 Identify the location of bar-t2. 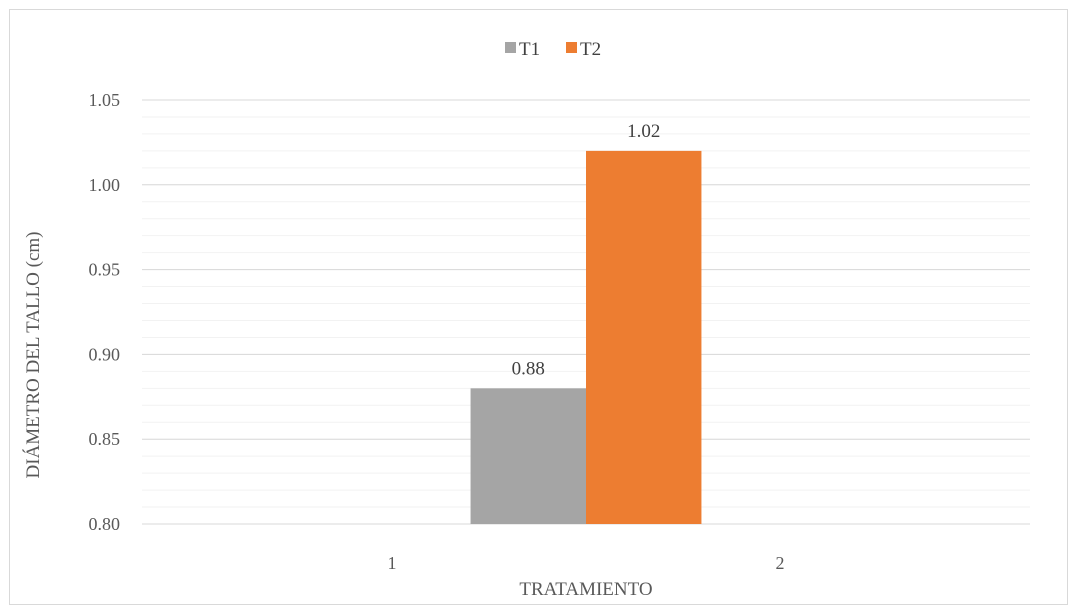
(644, 337).